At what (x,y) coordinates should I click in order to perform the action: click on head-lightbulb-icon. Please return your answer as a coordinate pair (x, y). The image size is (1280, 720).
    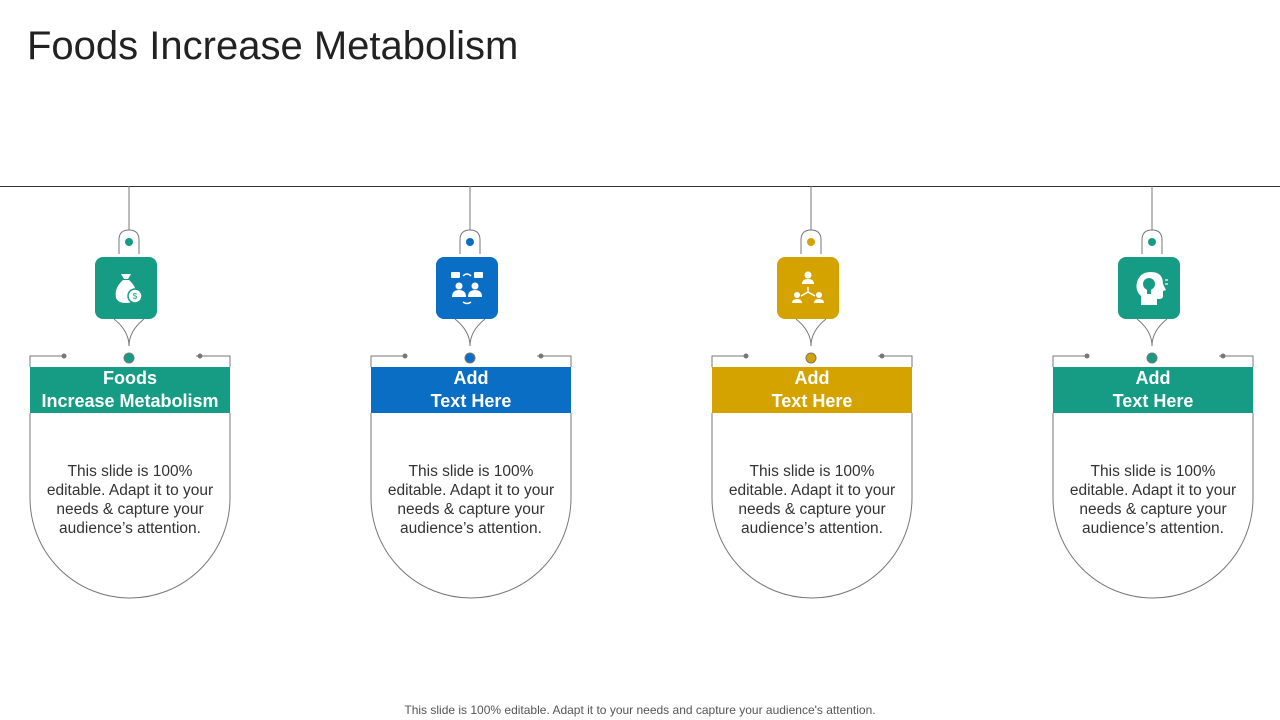
    Looking at the image, I should click on (1149, 288).